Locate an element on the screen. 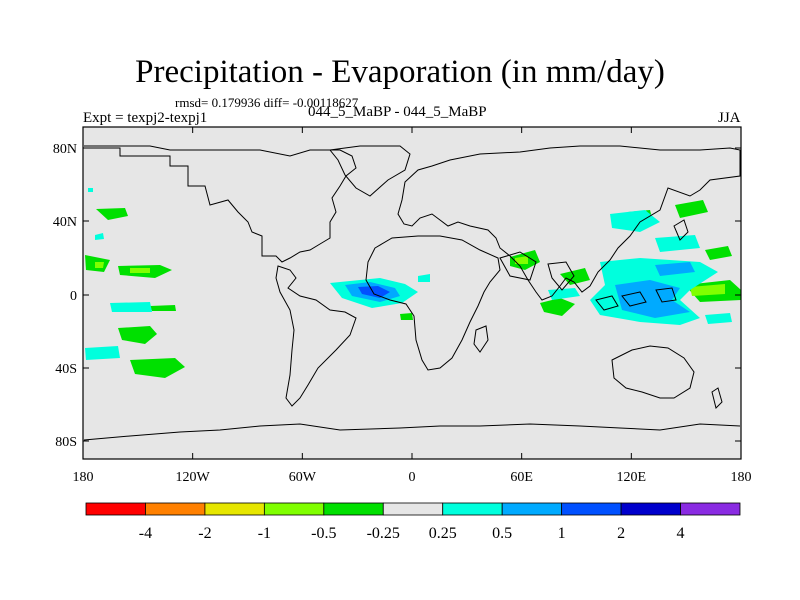 This screenshot has width=800, height=600. x-tick-label: 60E is located at coordinates (521, 477).